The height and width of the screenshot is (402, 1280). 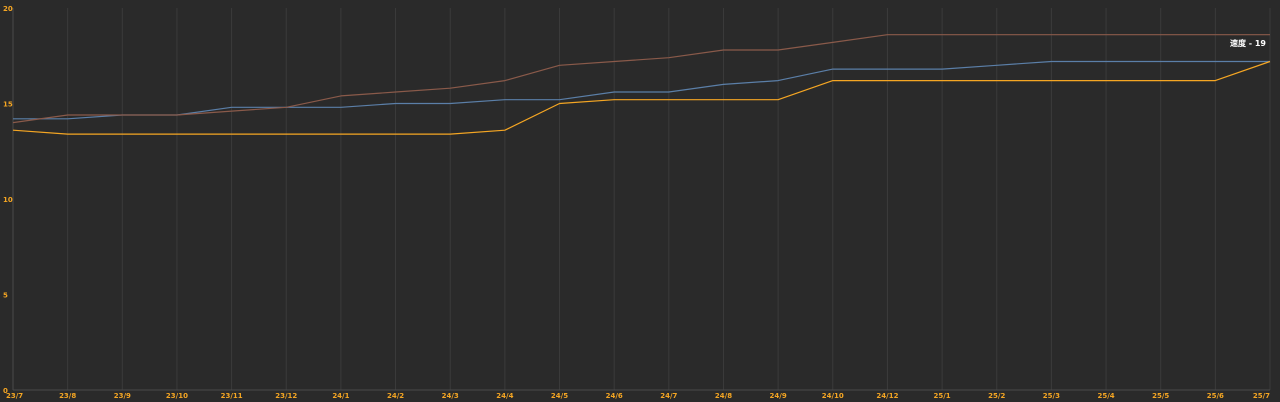 I want to click on x-tick-23-8: 23/8, so click(x=67, y=396).